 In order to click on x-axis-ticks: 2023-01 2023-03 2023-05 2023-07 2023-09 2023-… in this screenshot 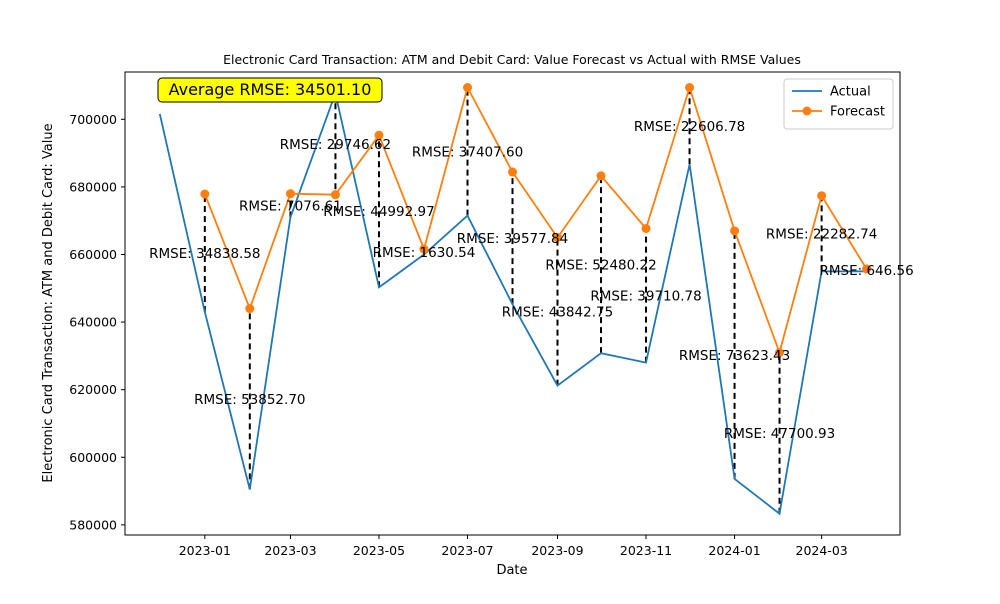, I will do `click(513, 546)`.